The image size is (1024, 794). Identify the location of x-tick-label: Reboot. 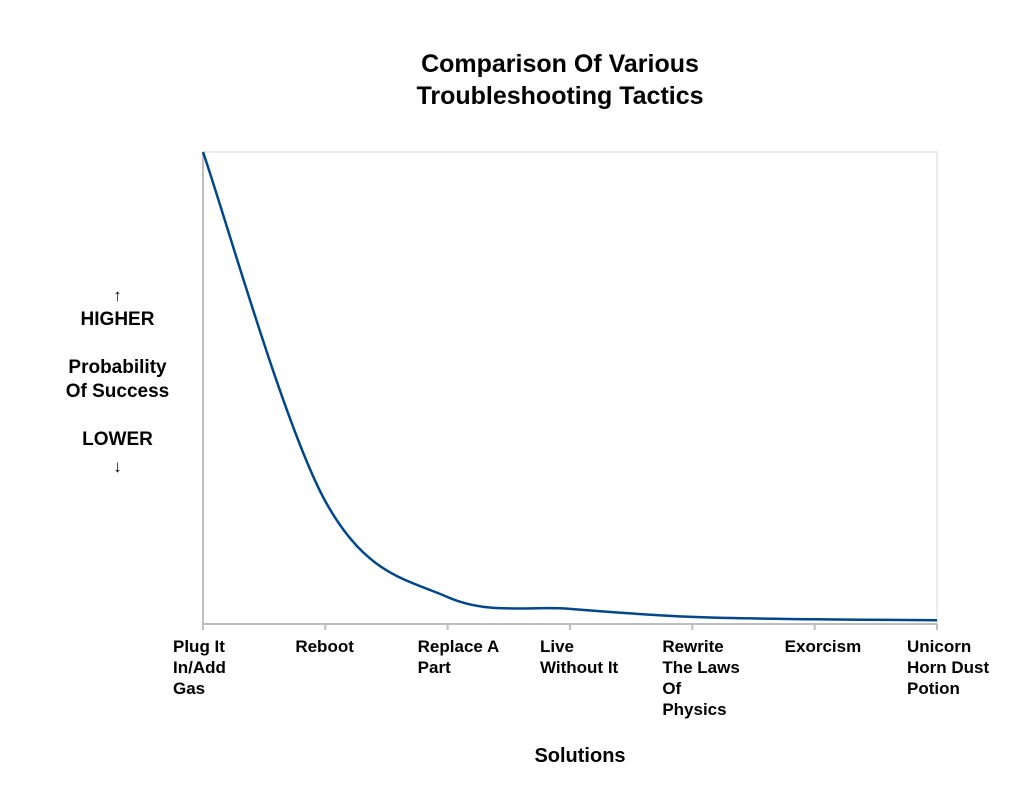
(324, 646).